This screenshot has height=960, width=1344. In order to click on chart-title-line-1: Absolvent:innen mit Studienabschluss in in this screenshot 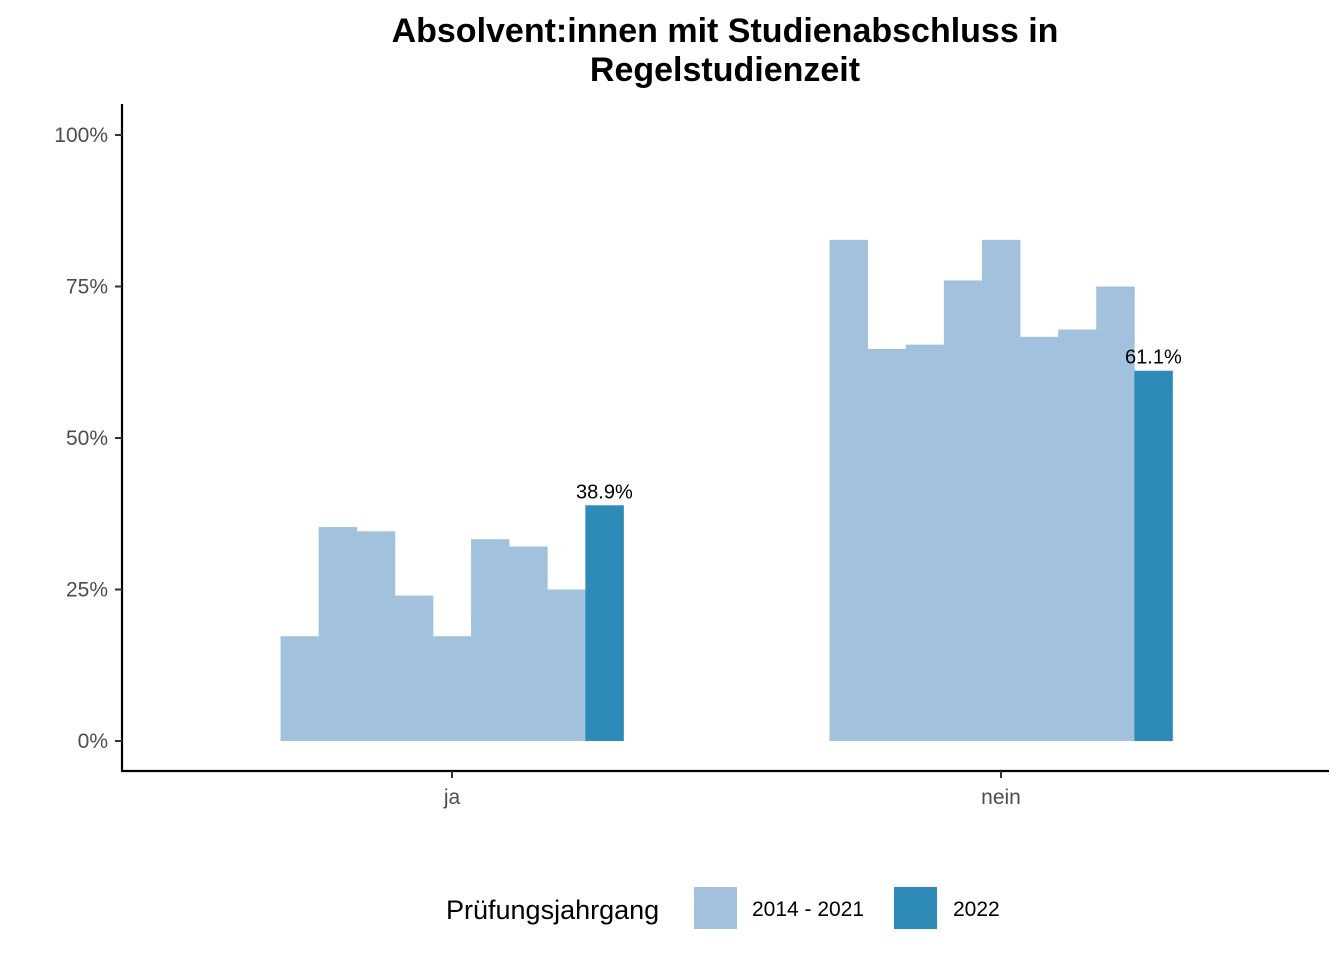, I will do `click(725, 31)`.